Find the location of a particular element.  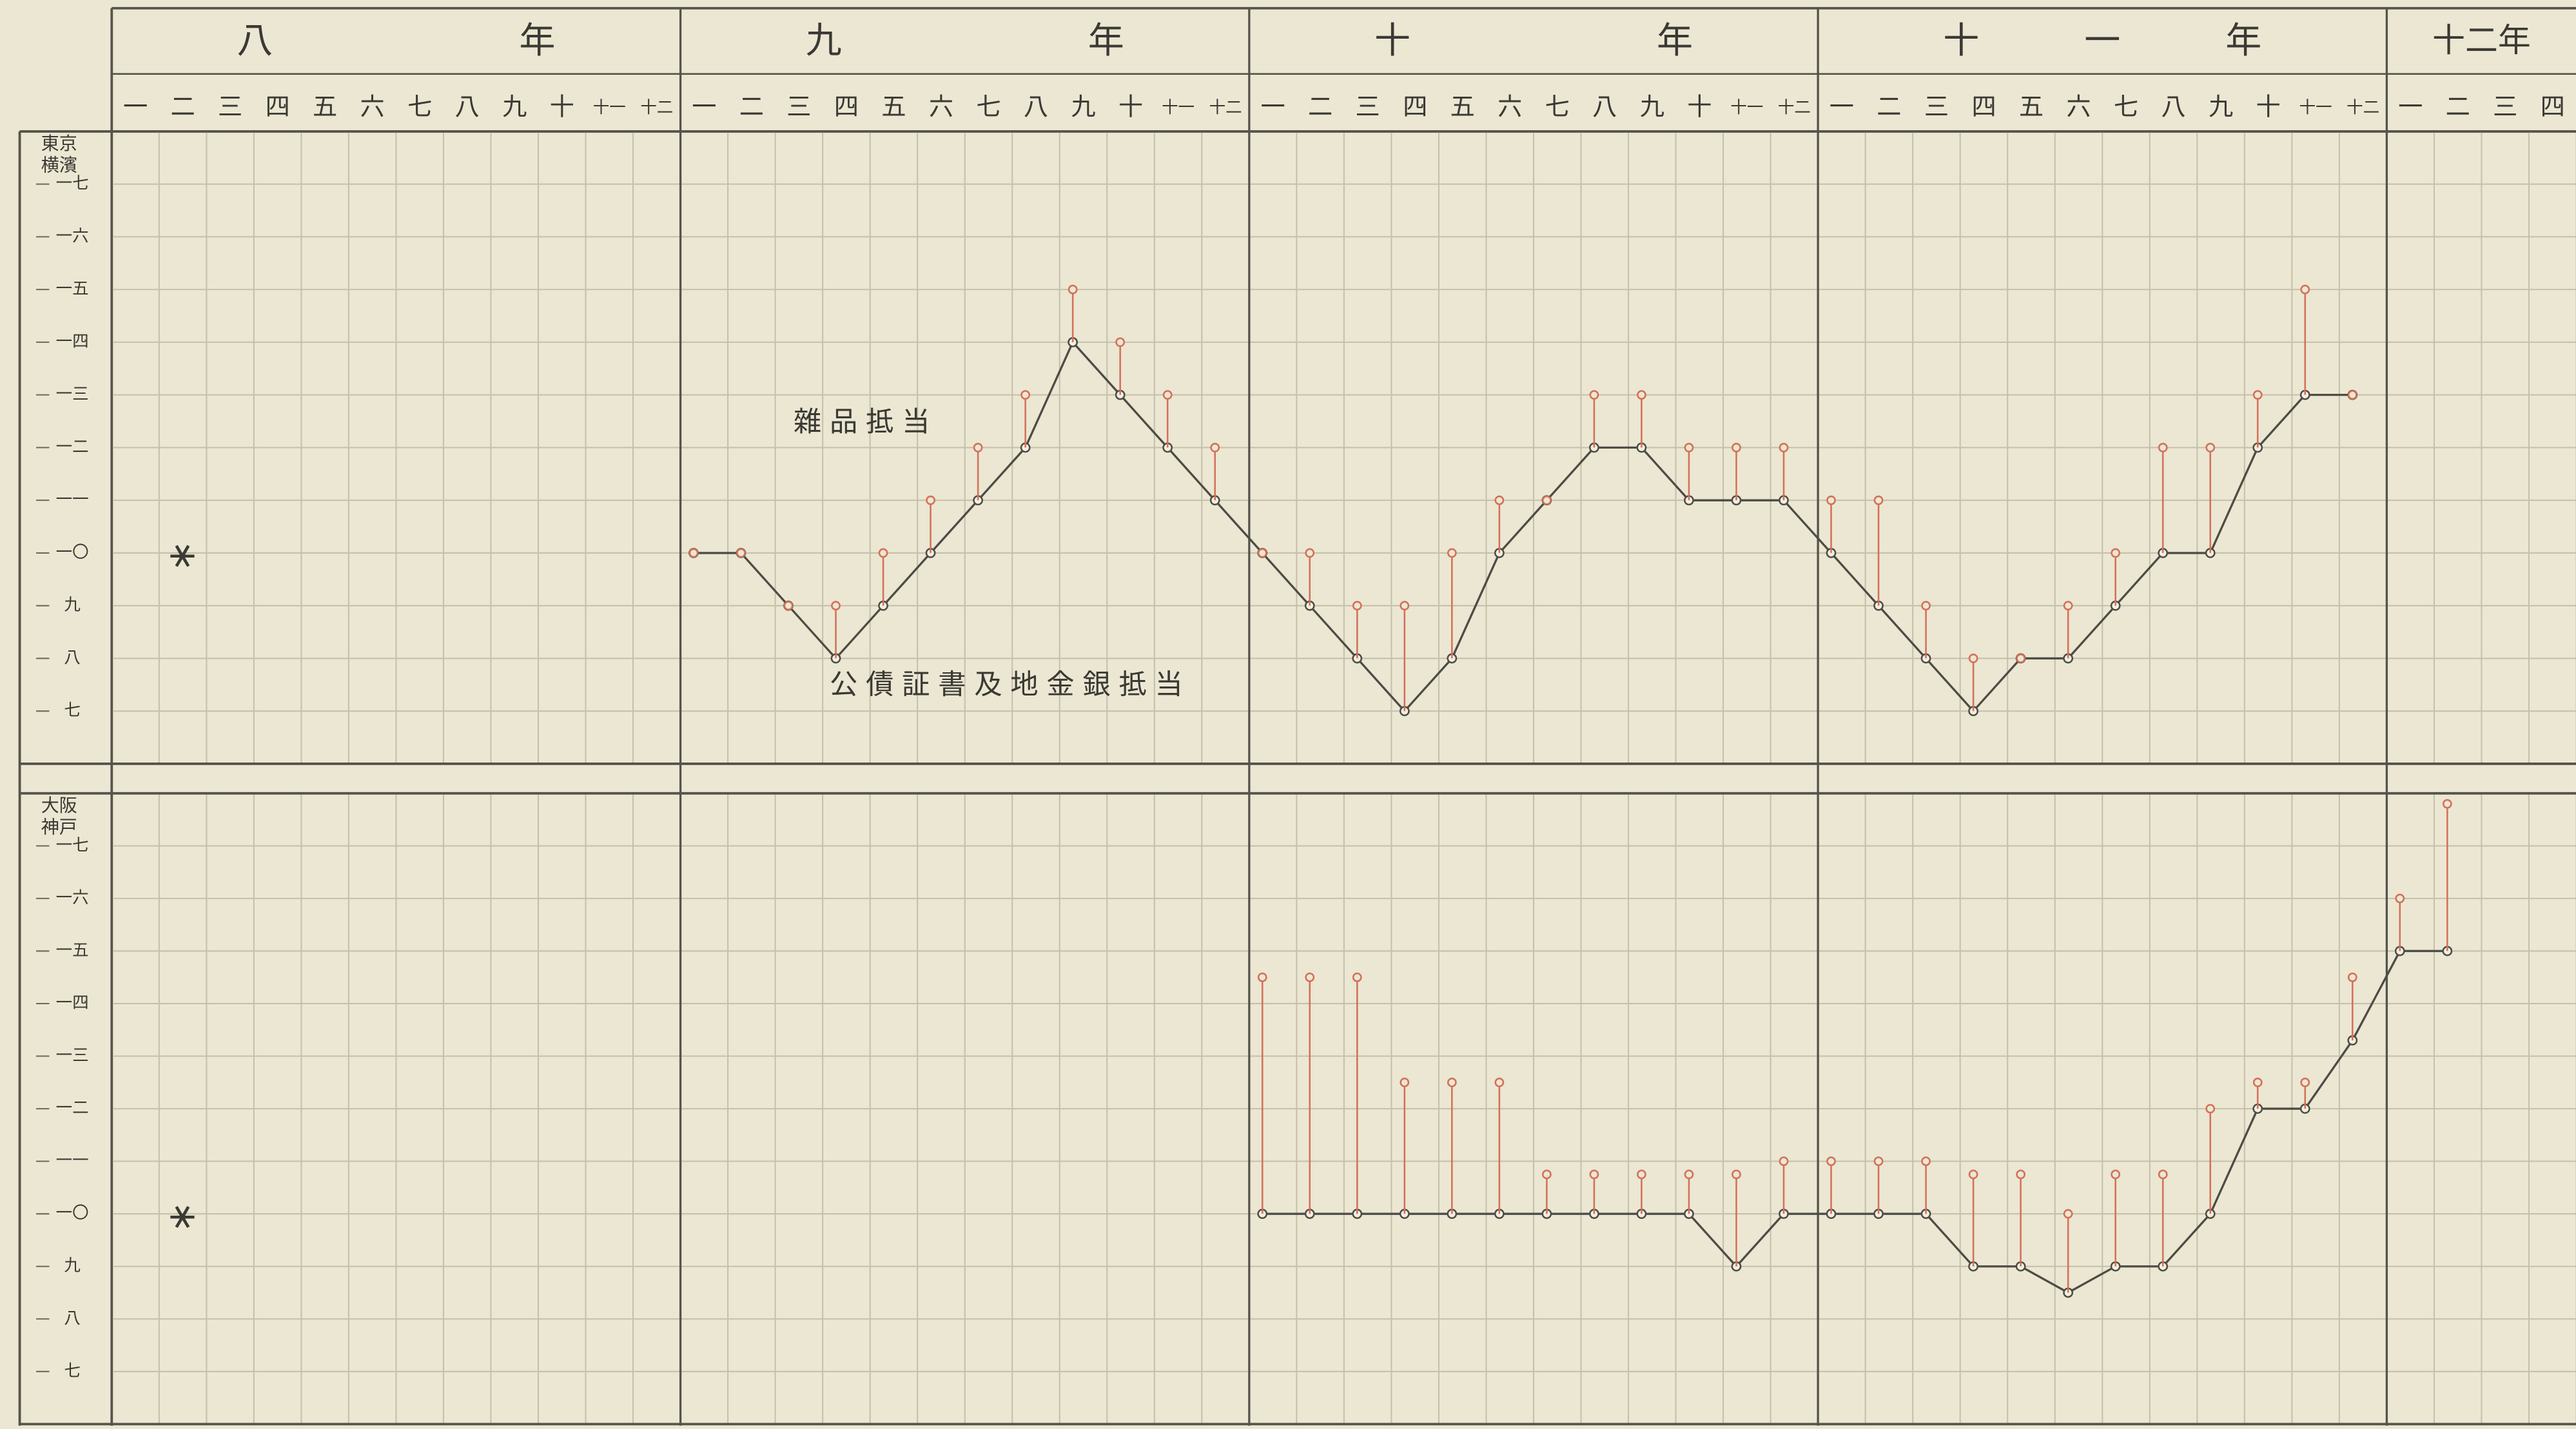

y-tick-label: 七 is located at coordinates (72, 710).